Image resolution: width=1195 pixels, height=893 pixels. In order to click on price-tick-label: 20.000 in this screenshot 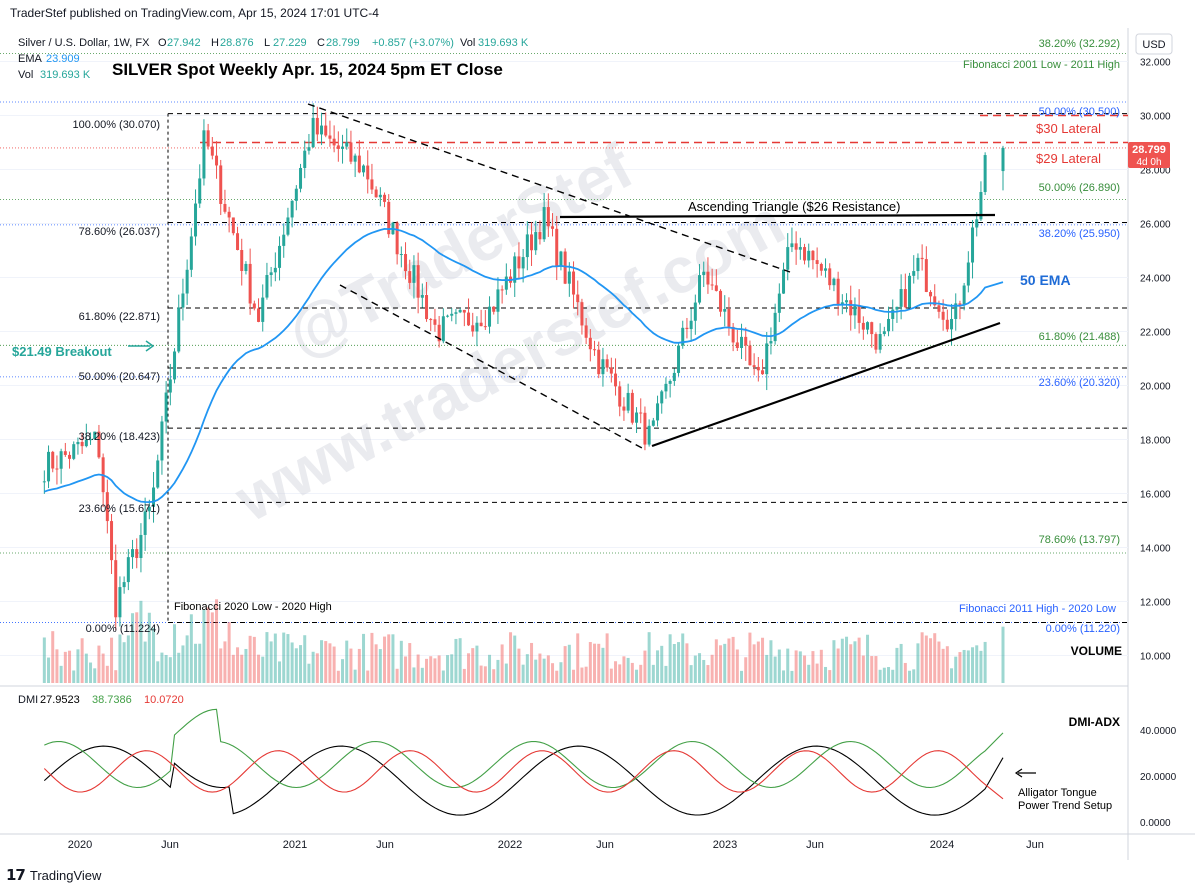, I will do `click(1155, 387)`.